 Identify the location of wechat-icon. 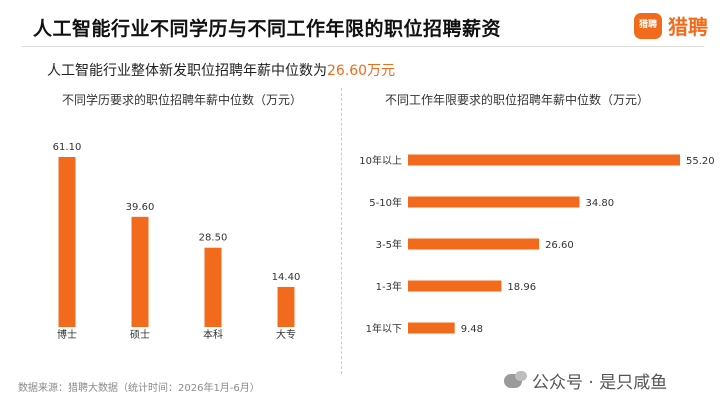
(515, 379).